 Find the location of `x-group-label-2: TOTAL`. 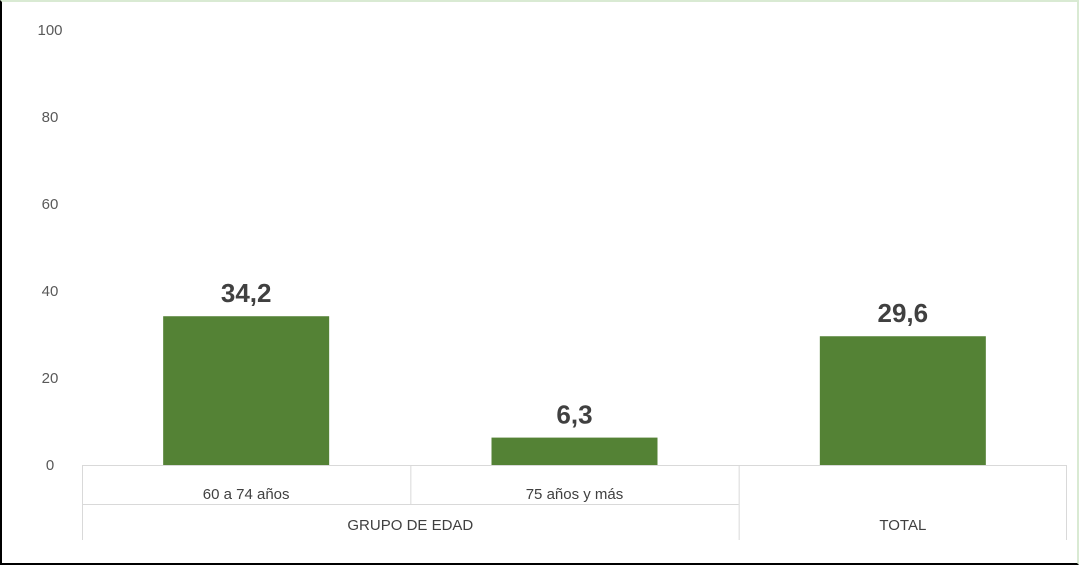

x-group-label-2: TOTAL is located at coordinates (902, 525).